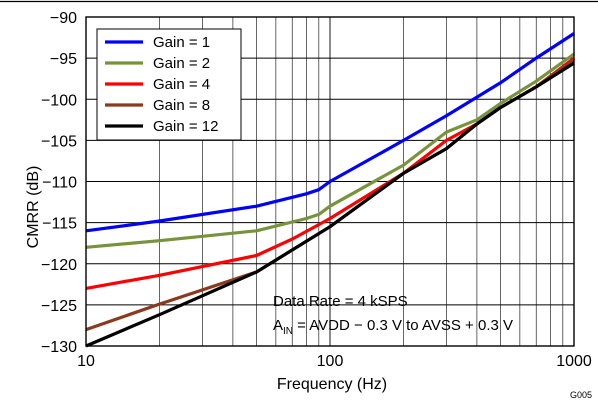 The image size is (598, 405). I want to click on x-axis-ticks: 10 100 1000, so click(334, 361).